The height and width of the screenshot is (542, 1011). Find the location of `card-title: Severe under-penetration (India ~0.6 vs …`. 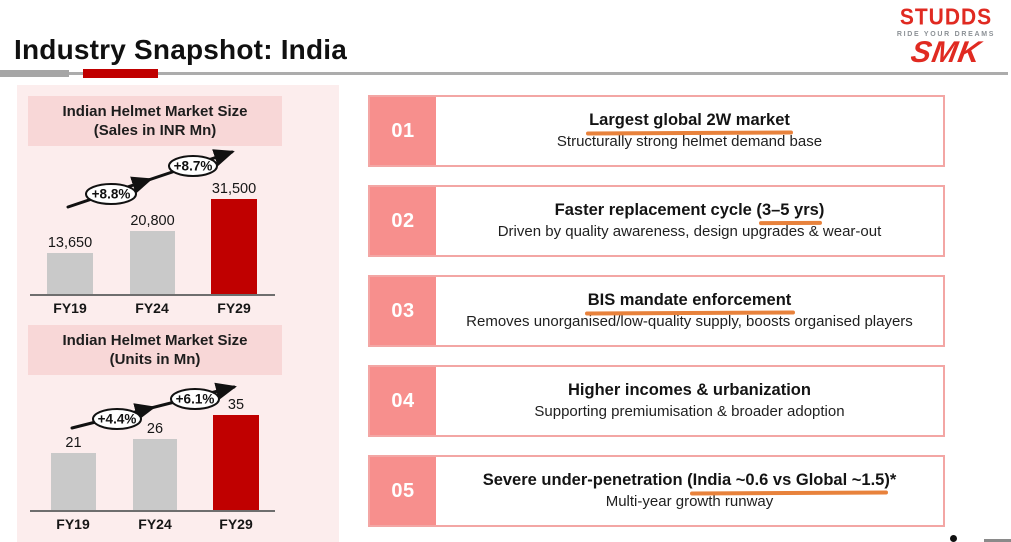

card-title: Severe under-penetration (India ~0.6 vs … is located at coordinates (689, 480).